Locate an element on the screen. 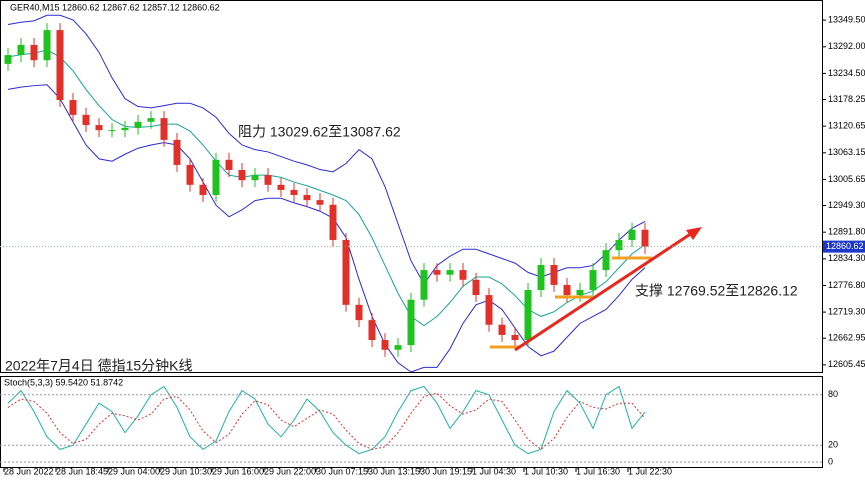 This screenshot has height=480, width=865. y-tick-label: 80 is located at coordinates (833, 394).